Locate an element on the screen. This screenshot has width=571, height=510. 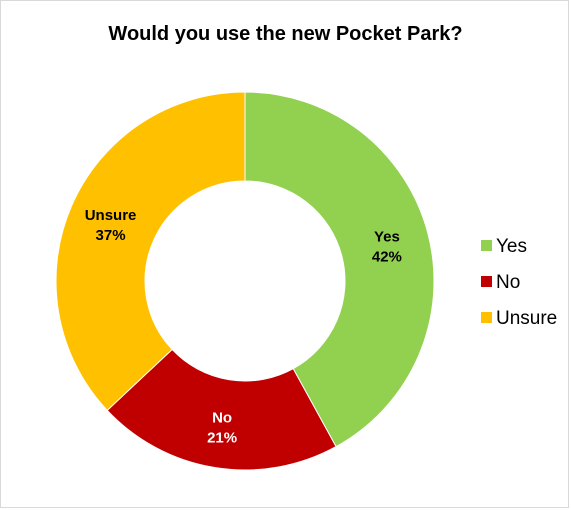
slice-label-unsure: Unsure 37% is located at coordinates (111, 225).